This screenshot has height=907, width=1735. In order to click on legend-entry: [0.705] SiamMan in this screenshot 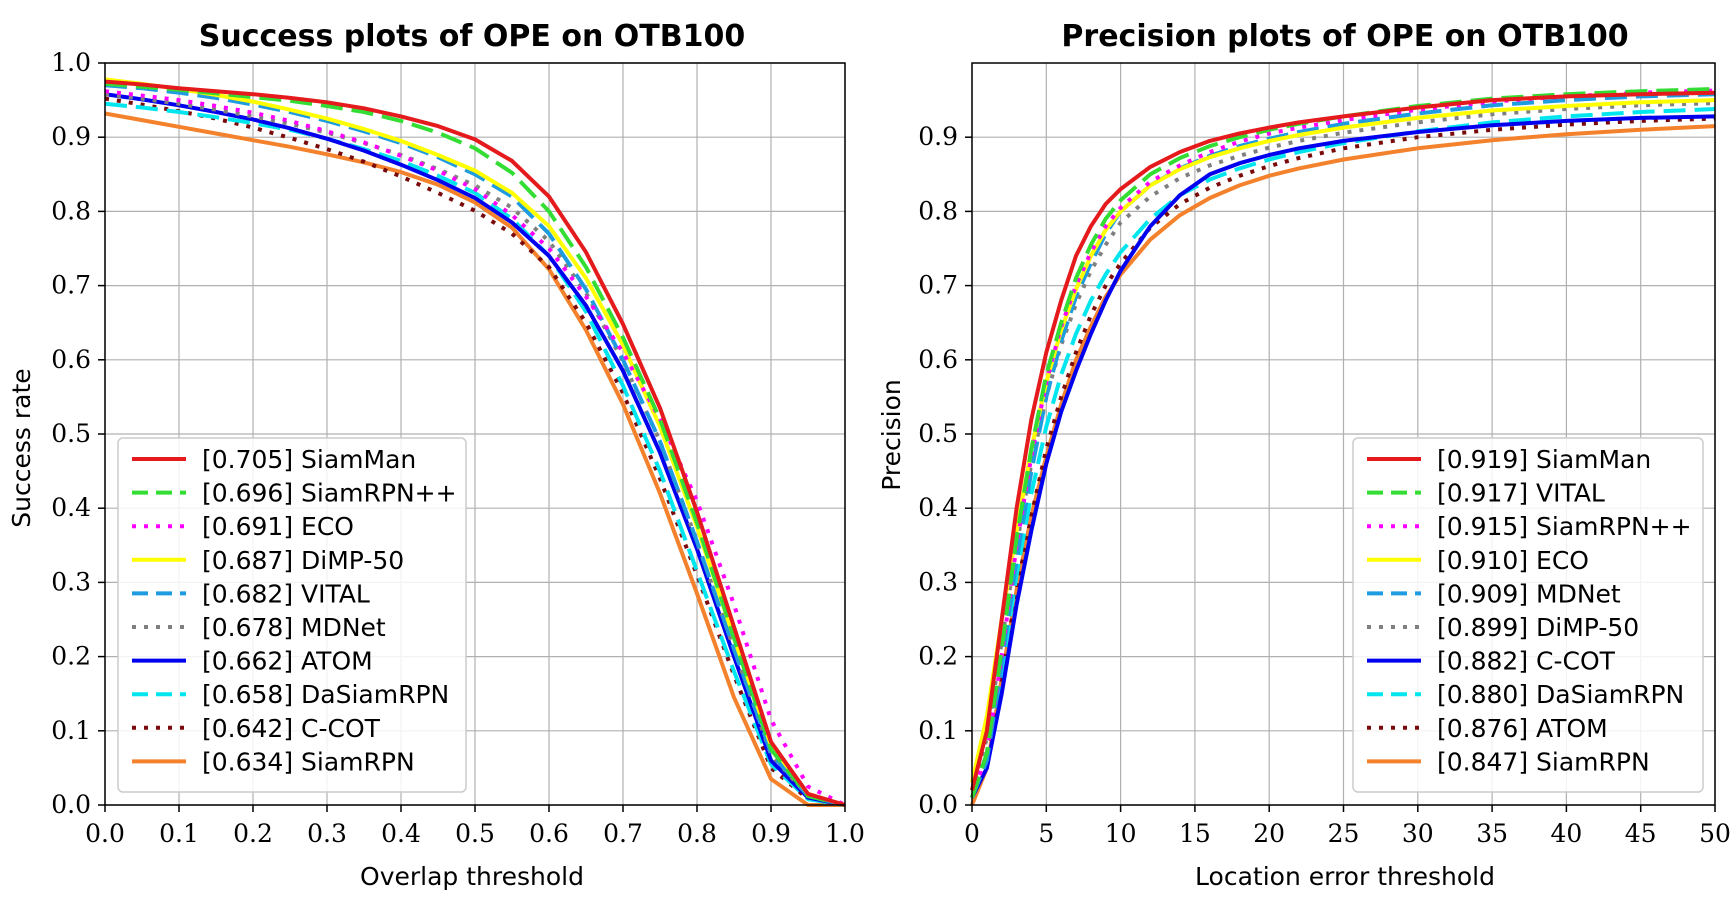, I will do `click(309, 459)`.